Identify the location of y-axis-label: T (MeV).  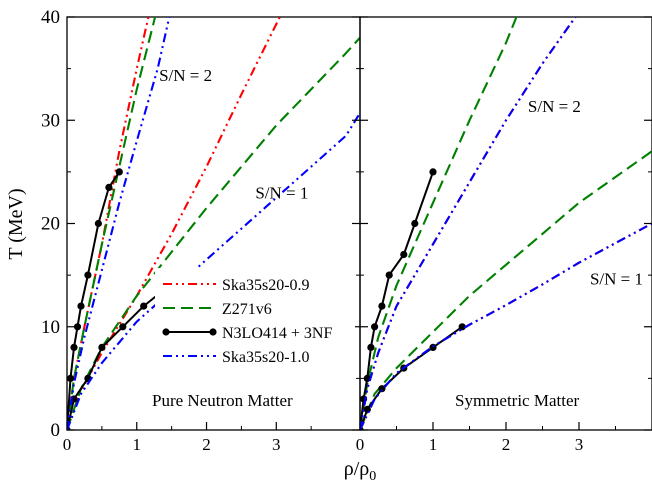
(16, 223).